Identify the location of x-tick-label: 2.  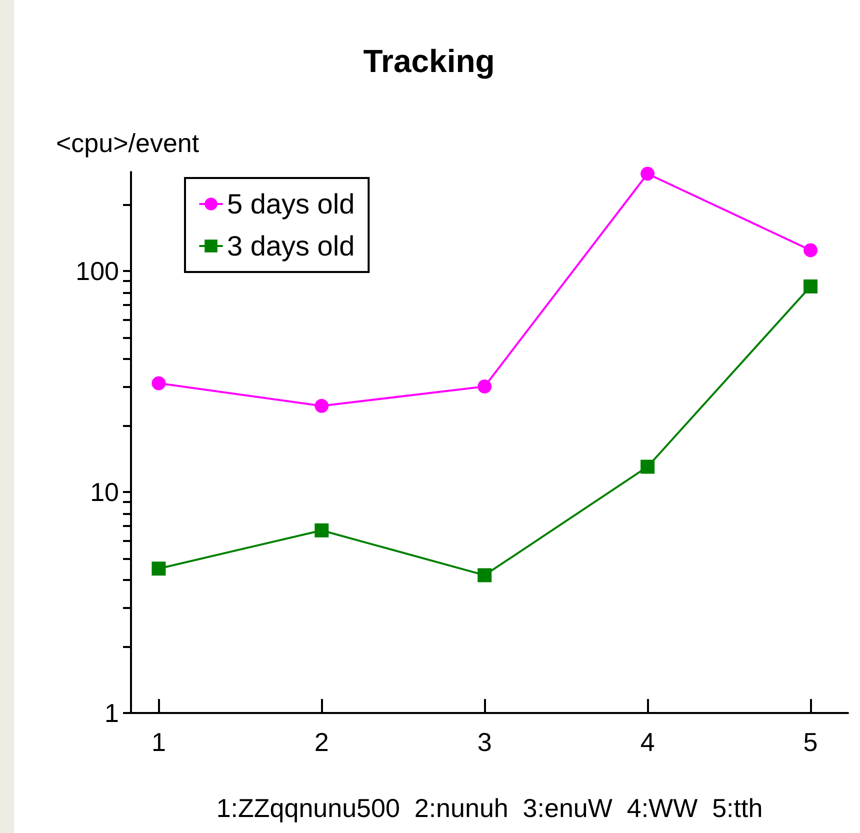
(321, 742).